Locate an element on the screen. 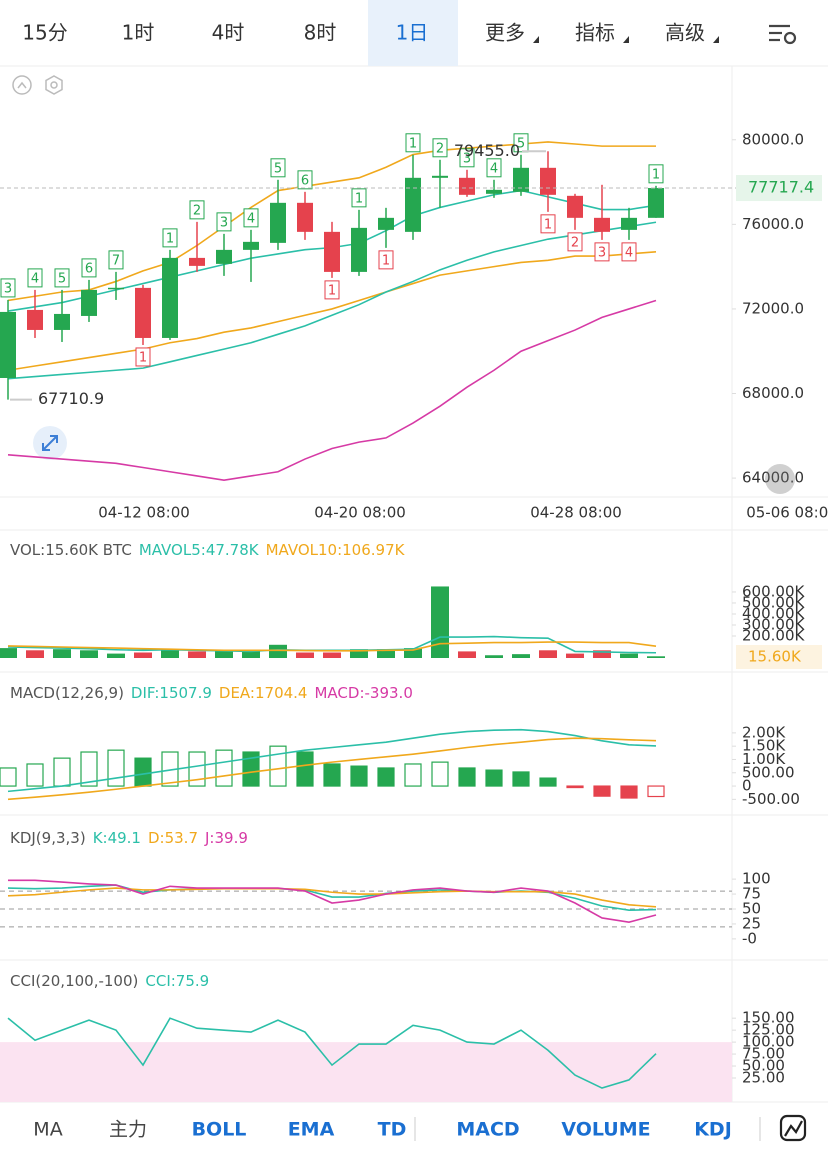  y-tick-label: 2.00K is located at coordinates (764, 732).